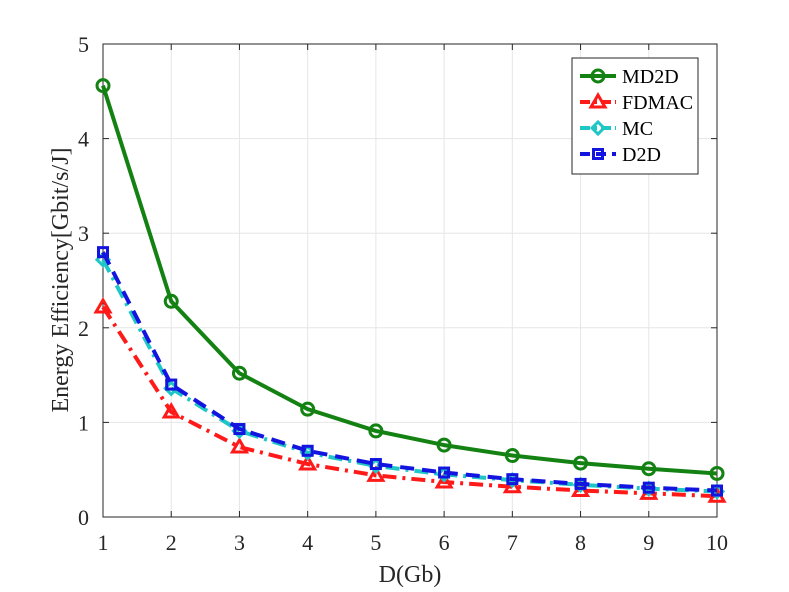  Describe the element at coordinates (444, 542) in the screenshot. I see `x-tick-label: 6` at that location.